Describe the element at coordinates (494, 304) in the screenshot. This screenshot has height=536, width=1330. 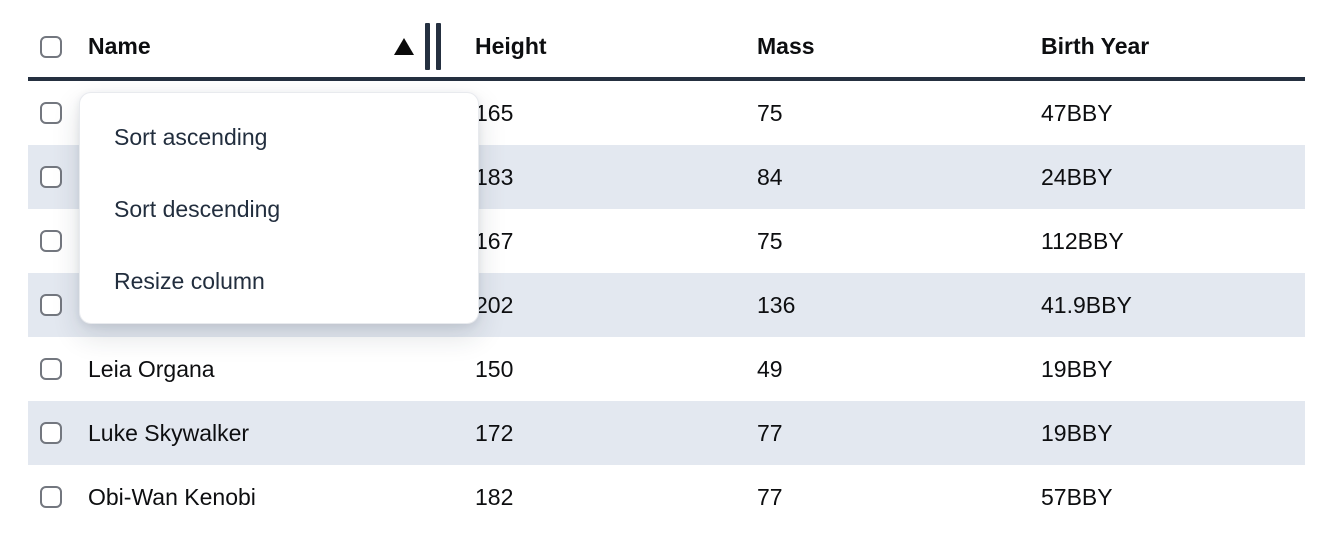
I see `height-cell: 202` at that location.